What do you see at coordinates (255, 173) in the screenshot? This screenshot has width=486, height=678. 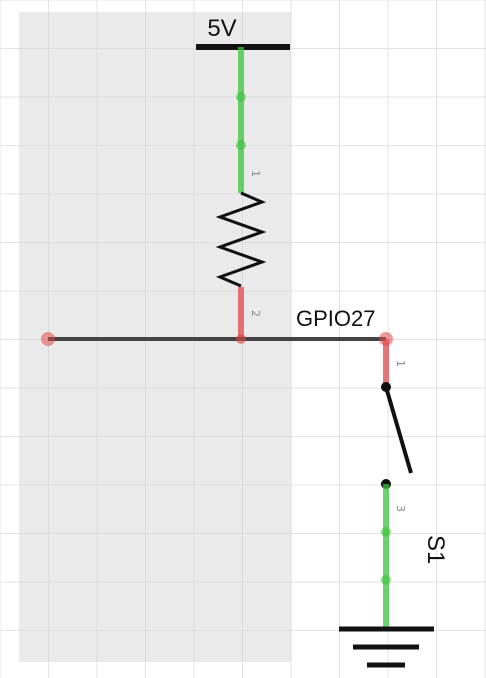 I see `resistor-pin-1-number: 1` at bounding box center [255, 173].